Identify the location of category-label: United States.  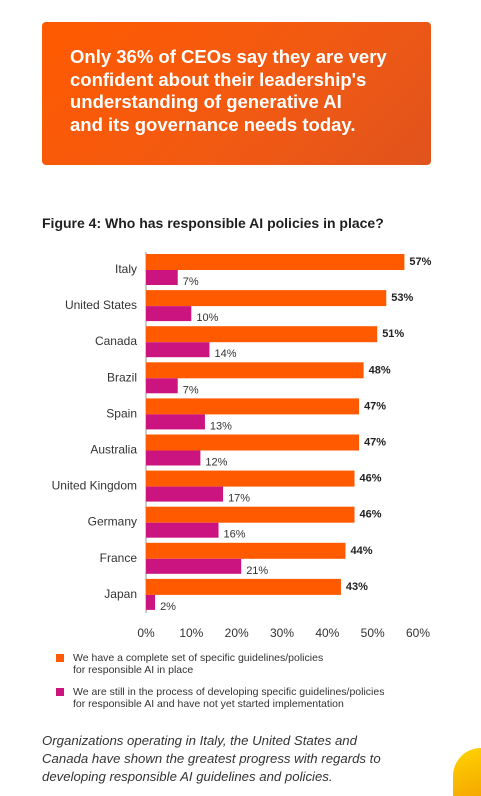
(101, 305).